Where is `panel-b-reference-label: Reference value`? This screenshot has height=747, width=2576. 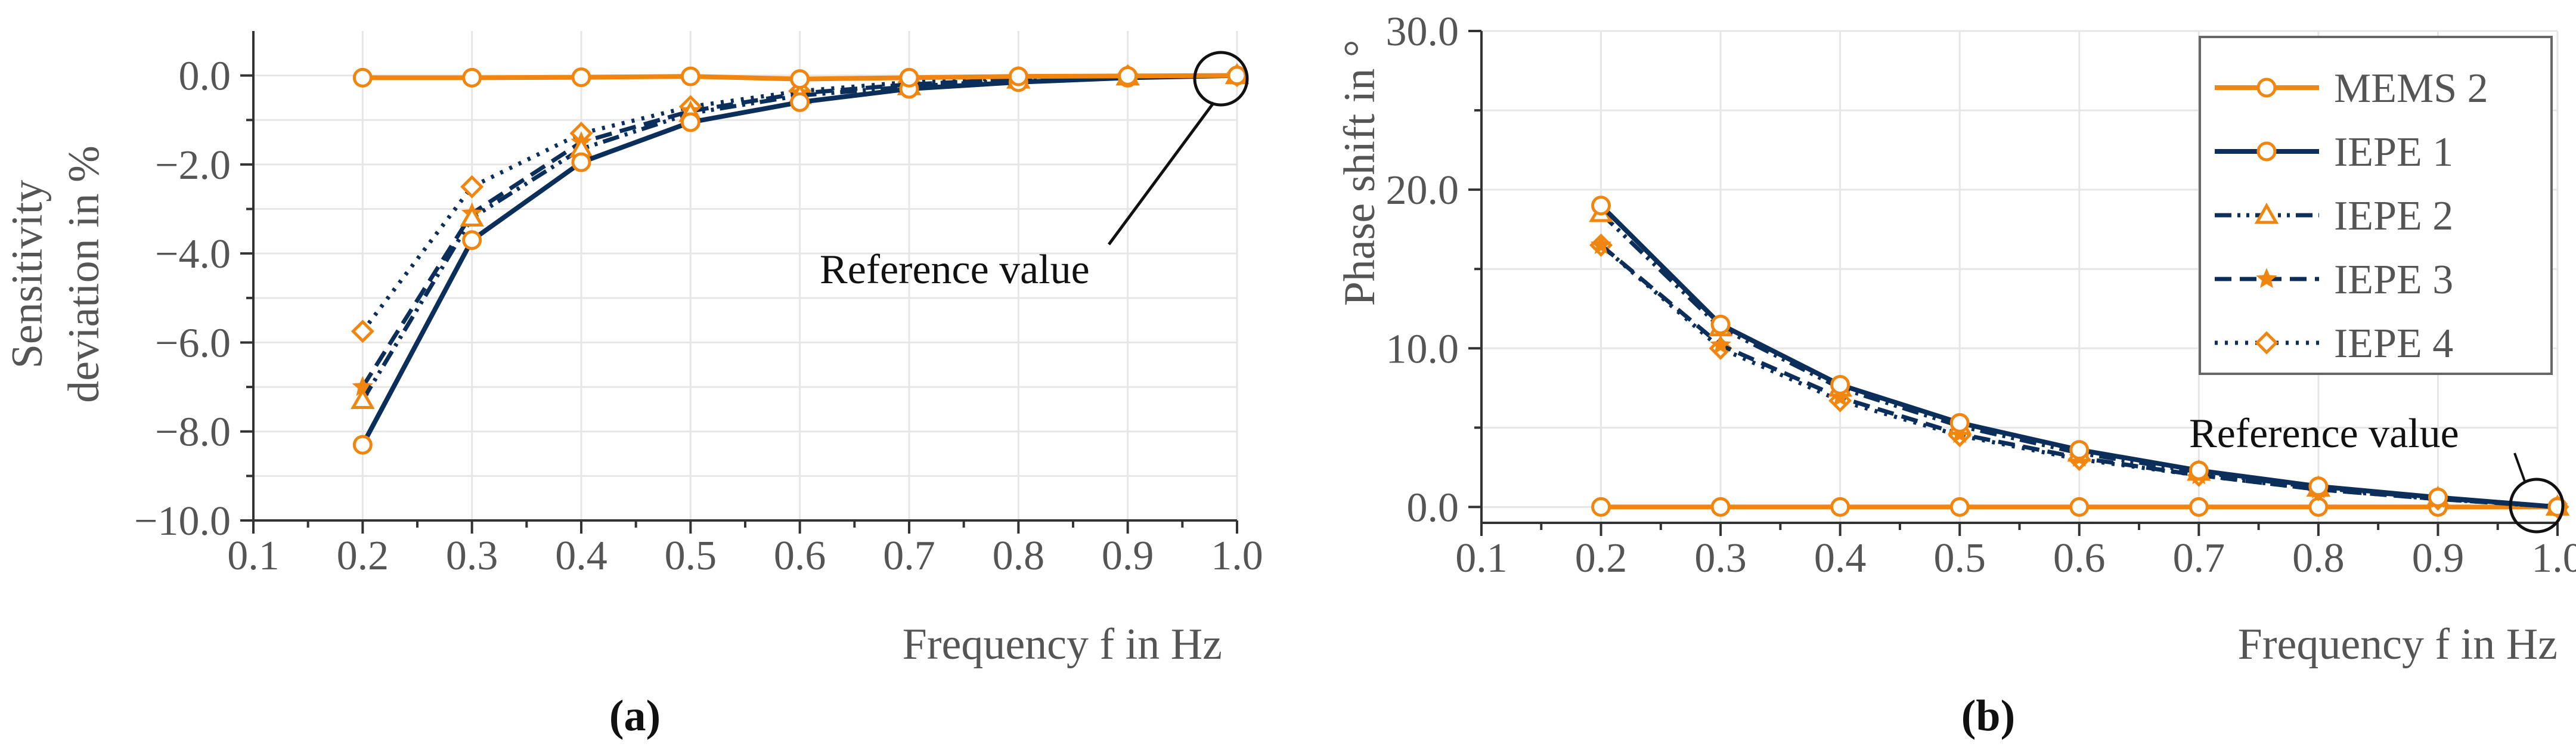
panel-b-reference-label: Reference value is located at coordinates (2324, 434).